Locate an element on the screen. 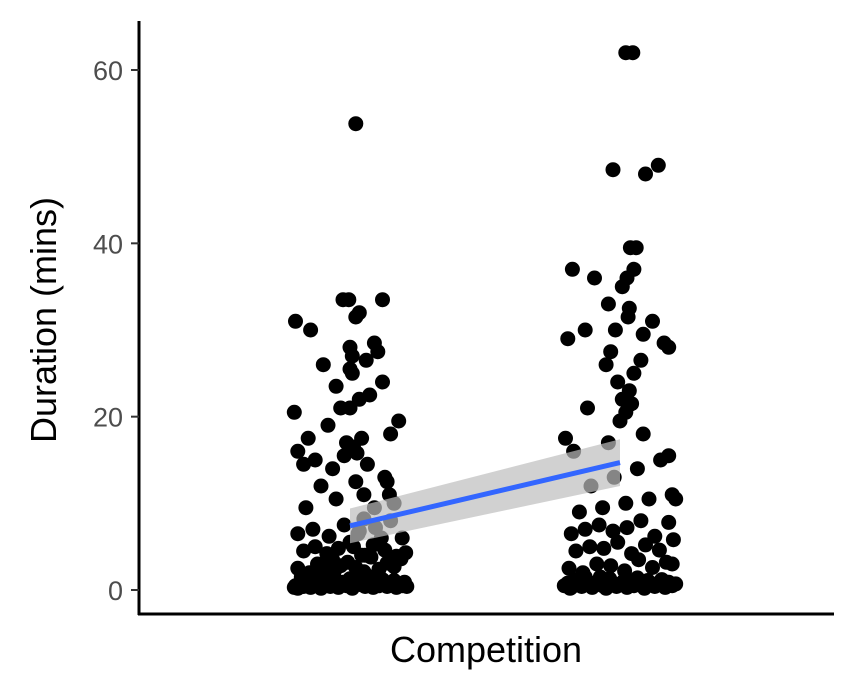  y-tick-label: 60 is located at coordinates (108, 71).